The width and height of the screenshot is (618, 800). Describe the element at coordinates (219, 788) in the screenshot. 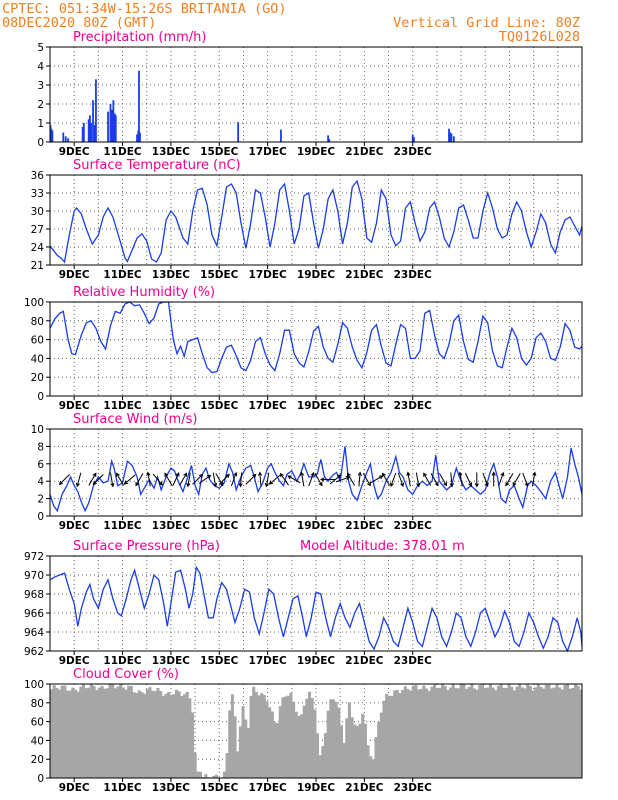

I see `cloud-cover-xtick-label: 15DEC` at that location.